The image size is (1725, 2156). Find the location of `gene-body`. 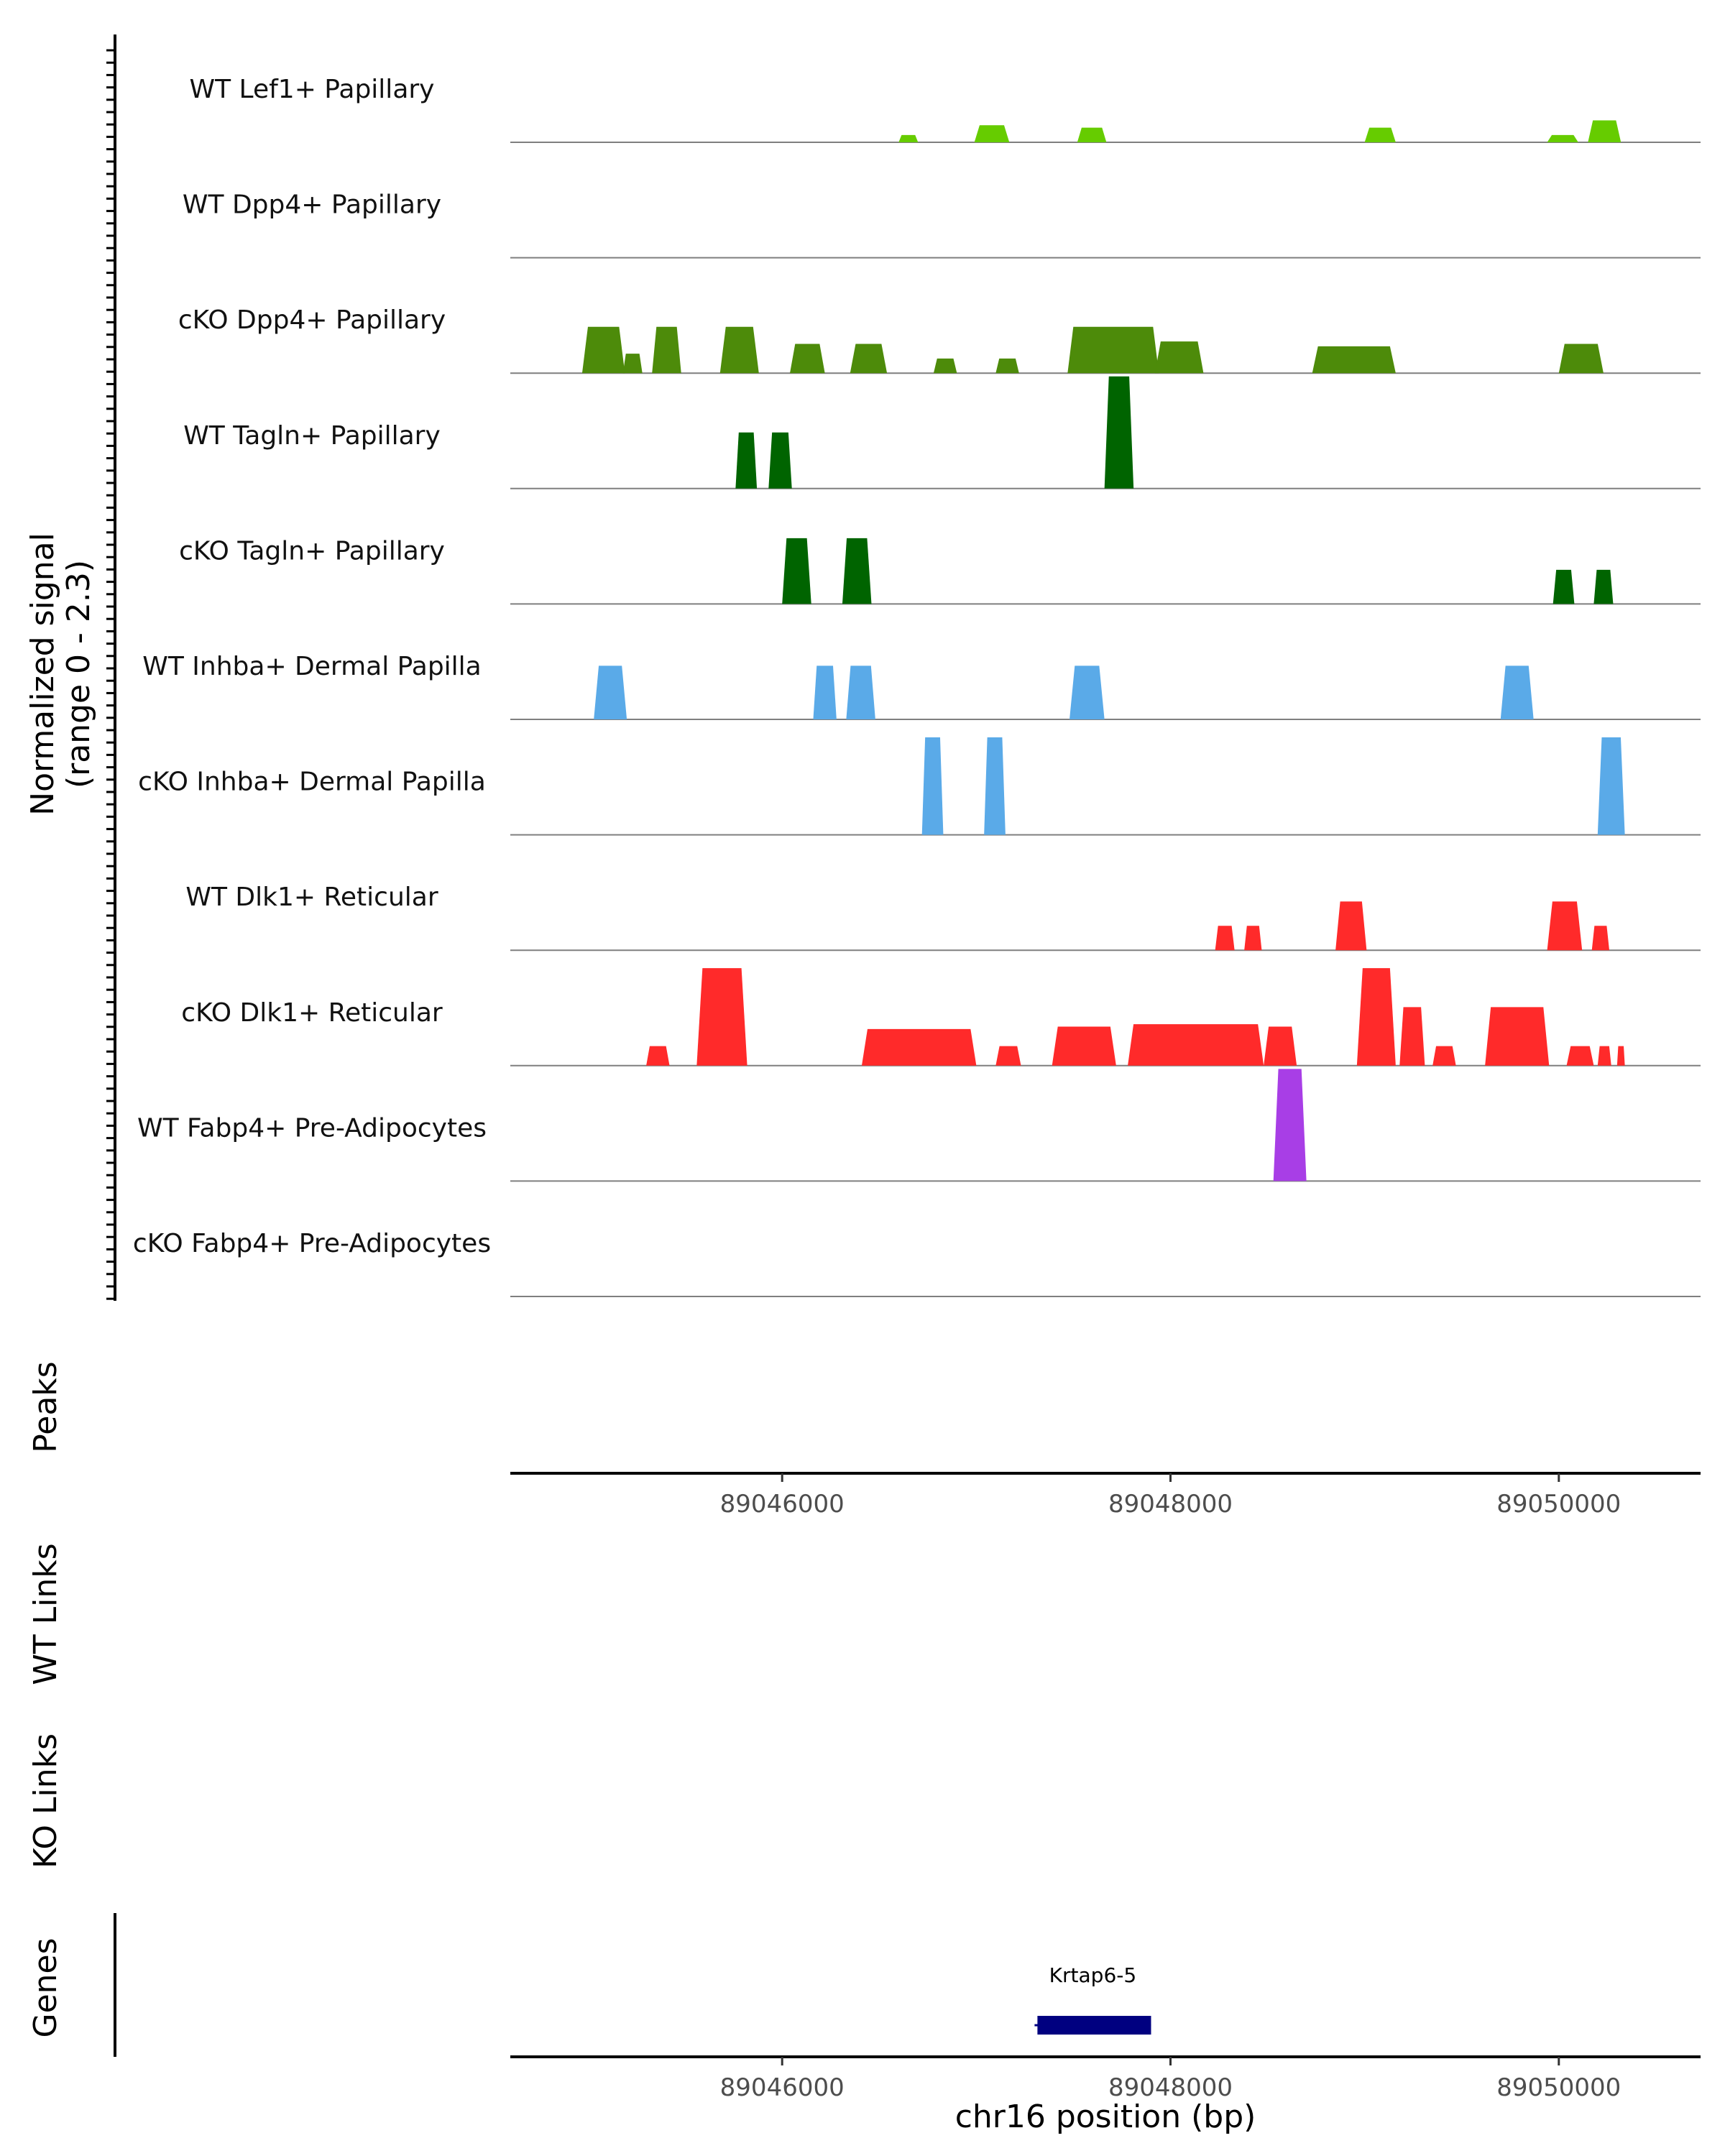

gene-body is located at coordinates (1094, 2025).